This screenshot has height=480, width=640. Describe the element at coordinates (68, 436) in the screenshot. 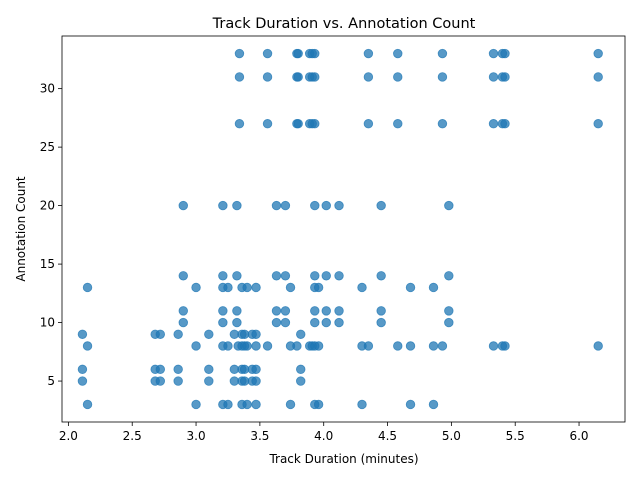

I see `x-tick-label: 2.0` at that location.